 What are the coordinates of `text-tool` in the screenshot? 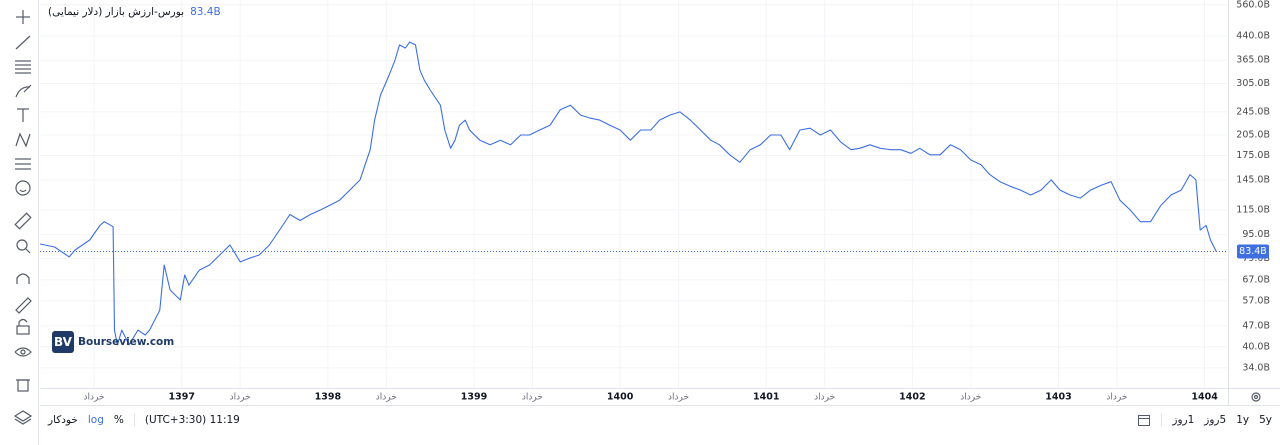 It's located at (23, 115).